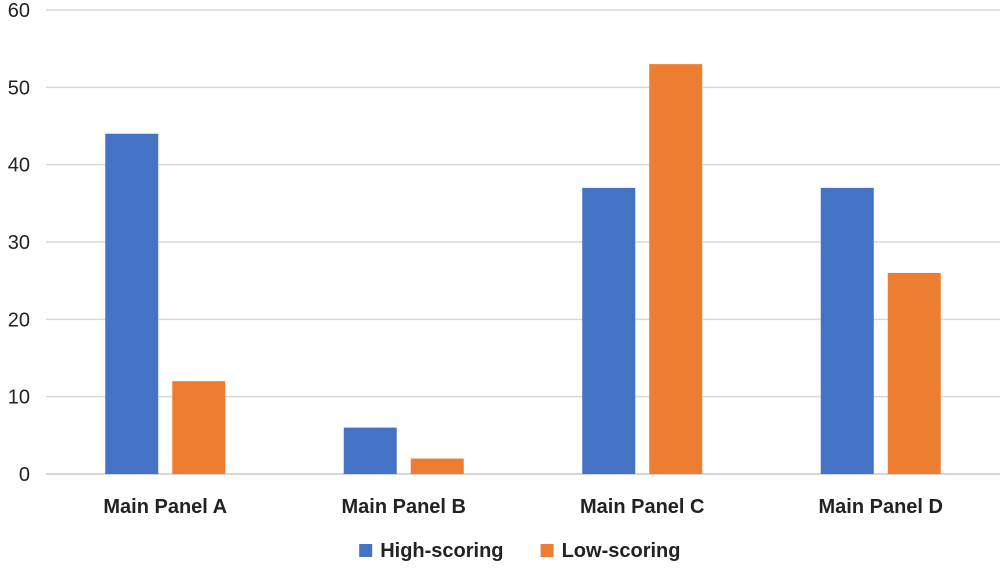  What do you see at coordinates (19, 166) in the screenshot?
I see `y-tick-label: 40` at bounding box center [19, 166].